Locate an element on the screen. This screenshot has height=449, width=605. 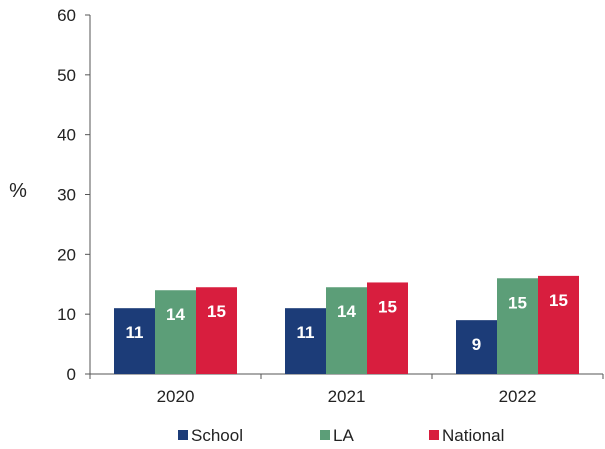
legend-label-national: National is located at coordinates (473, 435).